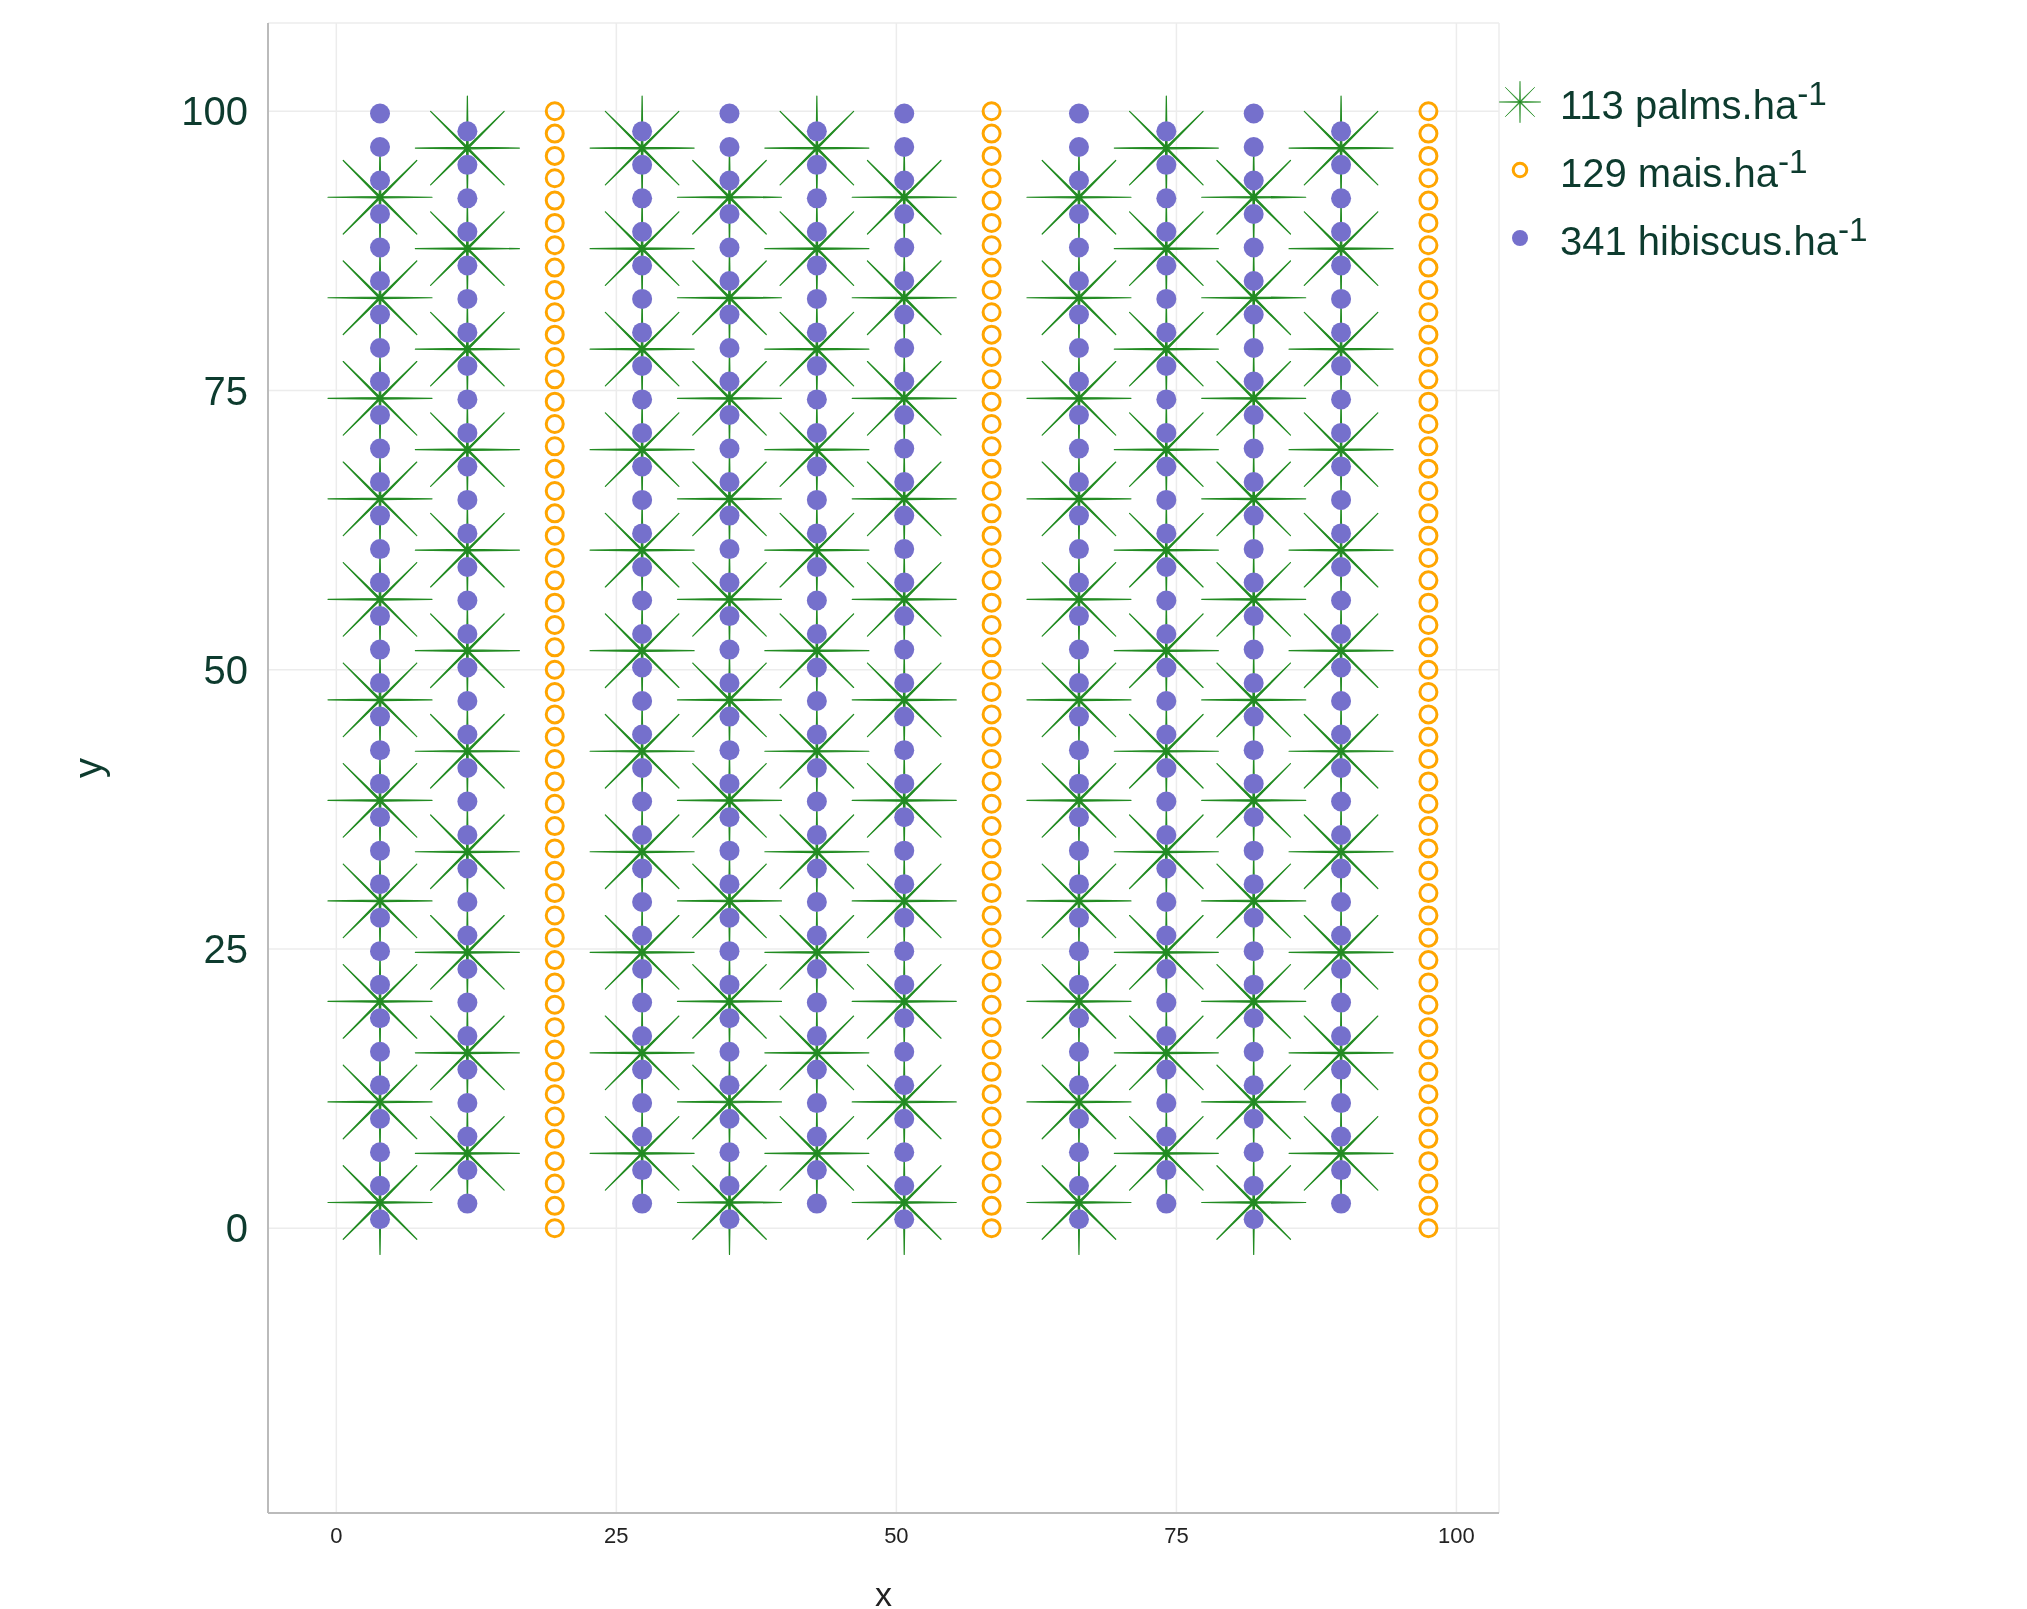 The image size is (2027, 1609). I want to click on x-tick-label: 25, so click(616, 1535).